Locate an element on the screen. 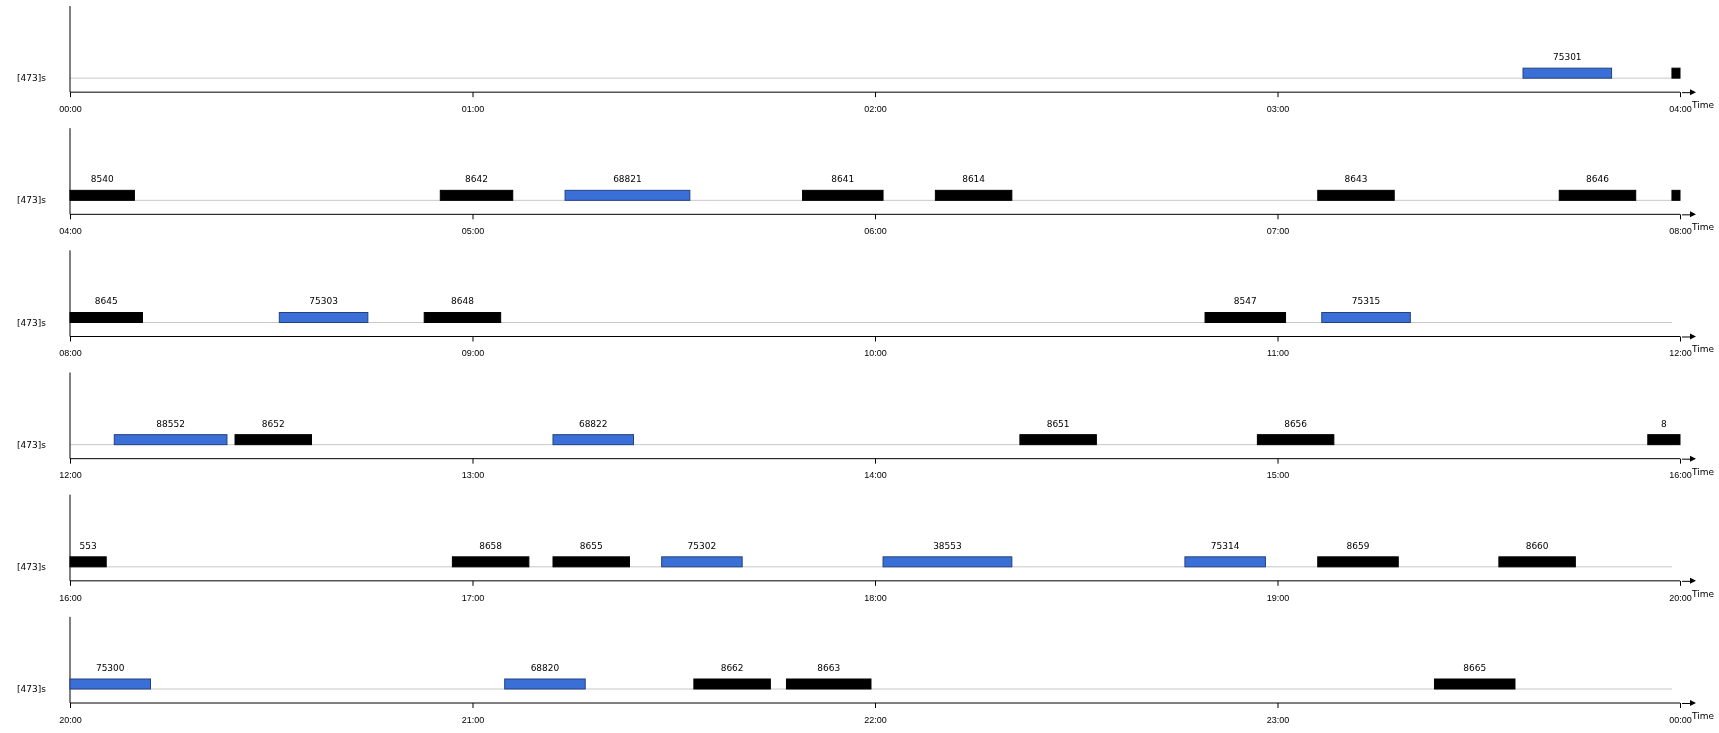 The image size is (1719, 733). x-tick-label: 19:00 is located at coordinates (1278, 597).